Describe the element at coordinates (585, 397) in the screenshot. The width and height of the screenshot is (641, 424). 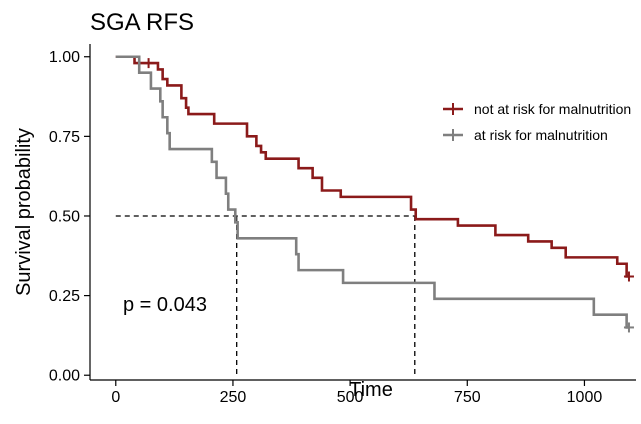
I see `x-tick-label: 1000` at that location.